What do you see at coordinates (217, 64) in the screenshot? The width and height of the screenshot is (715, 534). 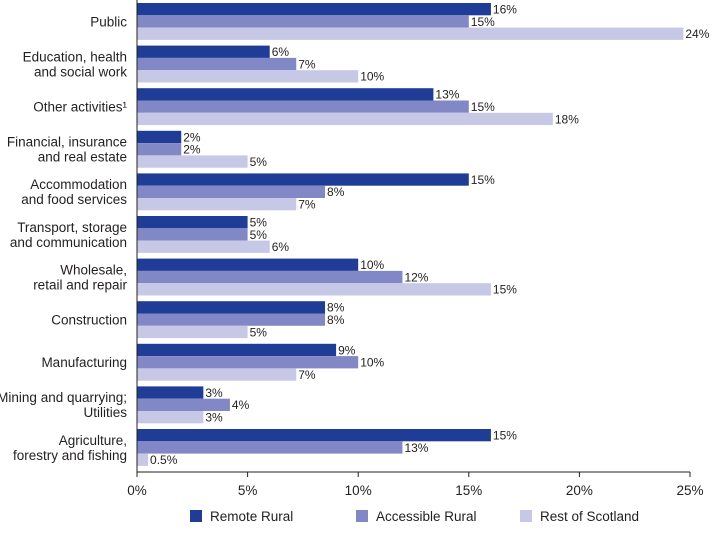 I see `bar-education-health-and-social-work-accessible-rural` at bounding box center [217, 64].